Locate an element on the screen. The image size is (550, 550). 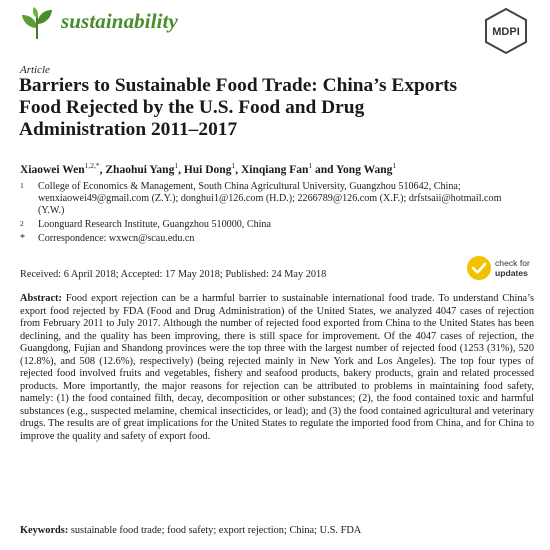
journal-header: sustainability MDPI is located at coordinates (275, 30).